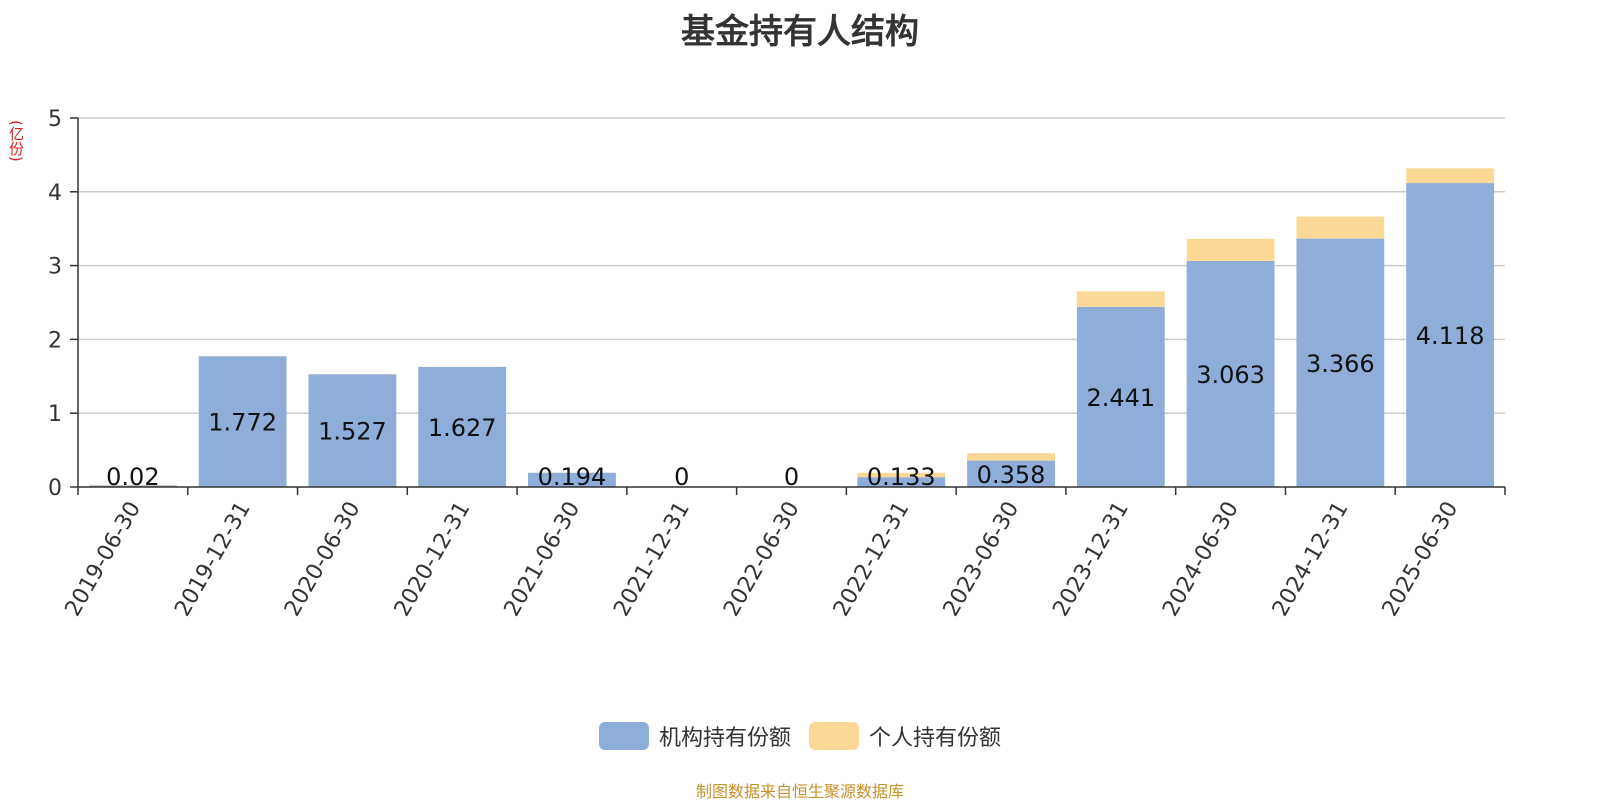  I want to click on legend: 机构持有份额 个人持有份额, so click(800, 736).